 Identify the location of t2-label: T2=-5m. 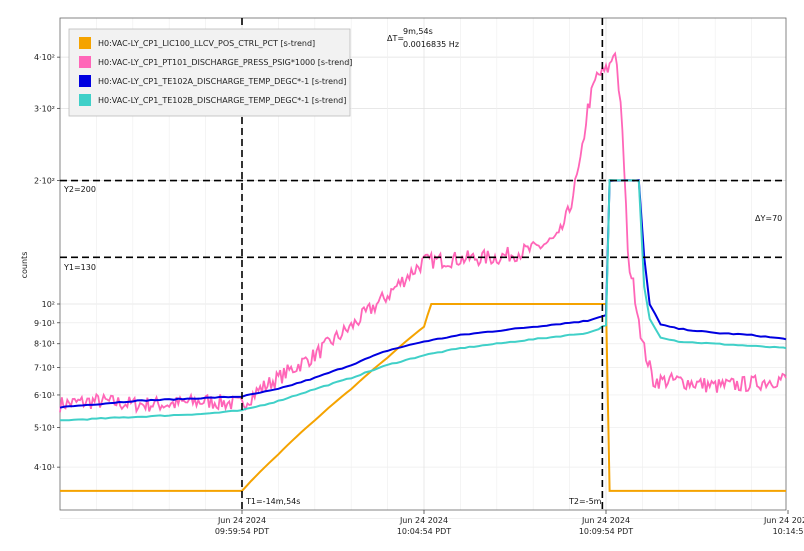
(585, 501).